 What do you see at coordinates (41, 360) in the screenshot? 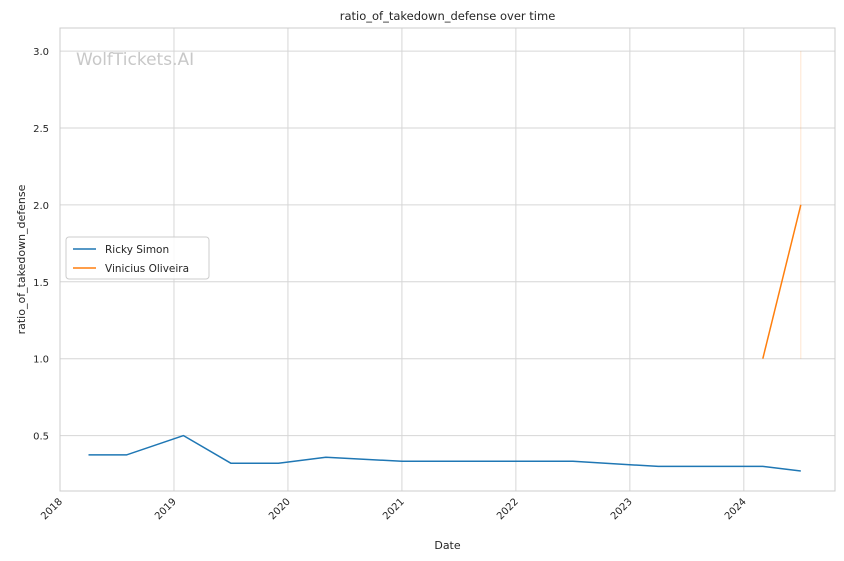
I see `y-tick-label: 1.0` at bounding box center [41, 360].